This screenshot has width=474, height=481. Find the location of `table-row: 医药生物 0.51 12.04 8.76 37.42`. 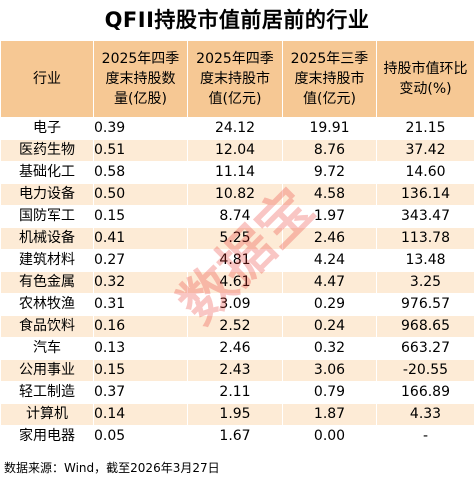

table-row: 医药生物 0.51 12.04 8.76 37.42 is located at coordinates (237, 150).